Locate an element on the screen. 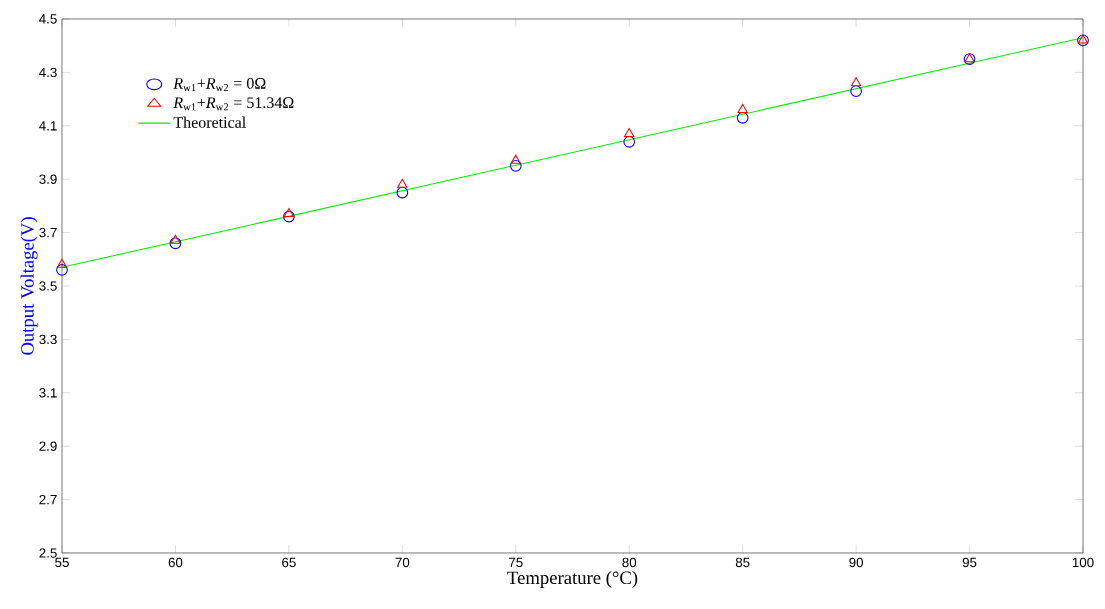  x-axis-title: Temperature (°C) is located at coordinates (572, 579).